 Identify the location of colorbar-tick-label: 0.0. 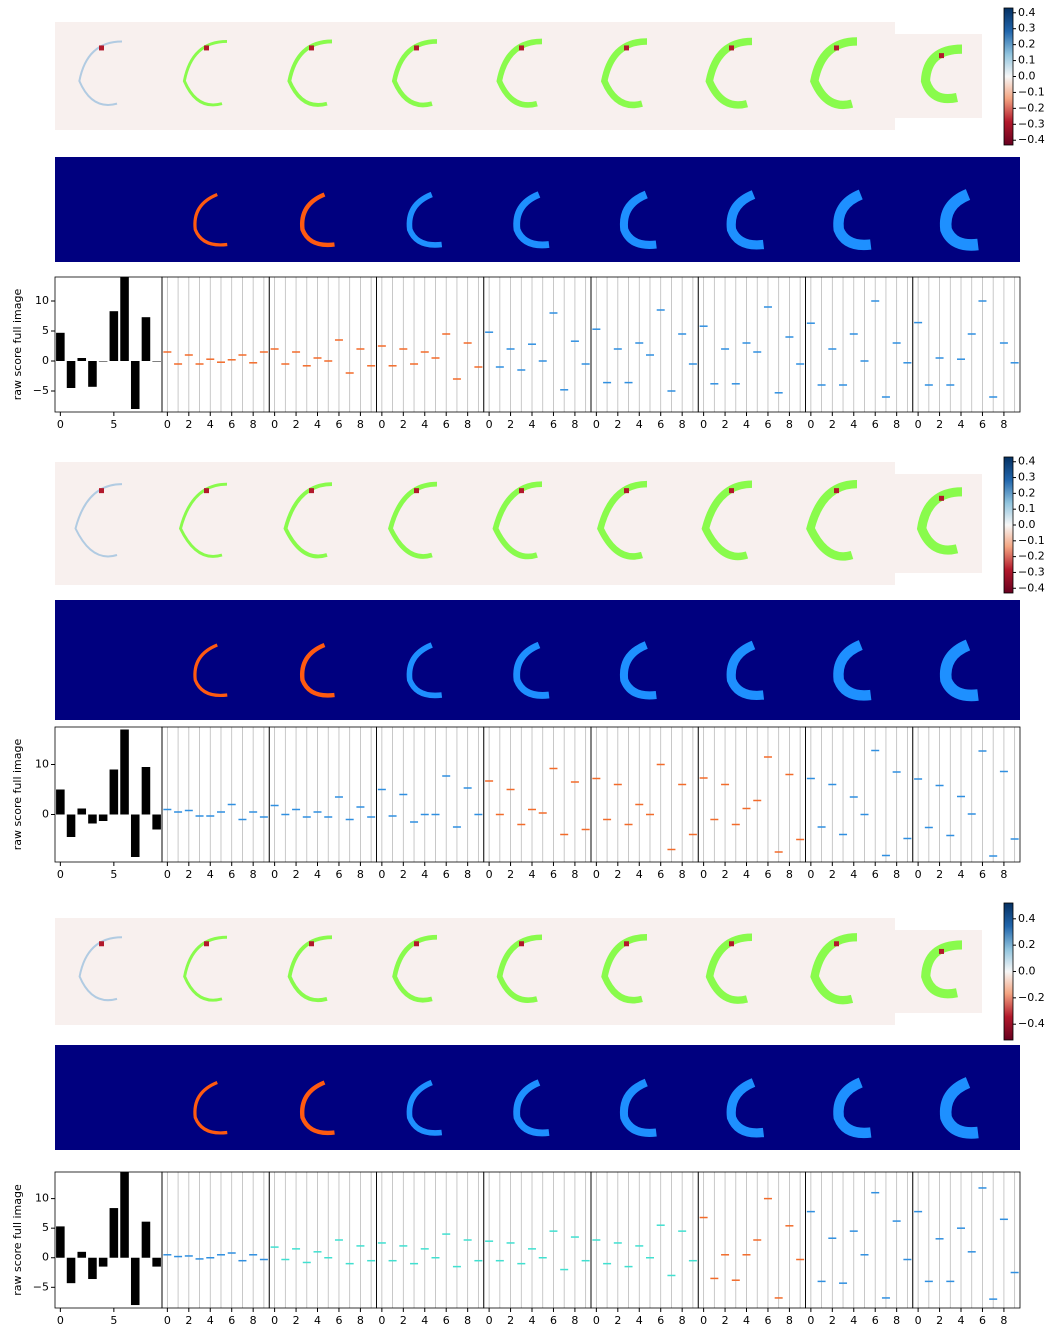
(1027, 524).